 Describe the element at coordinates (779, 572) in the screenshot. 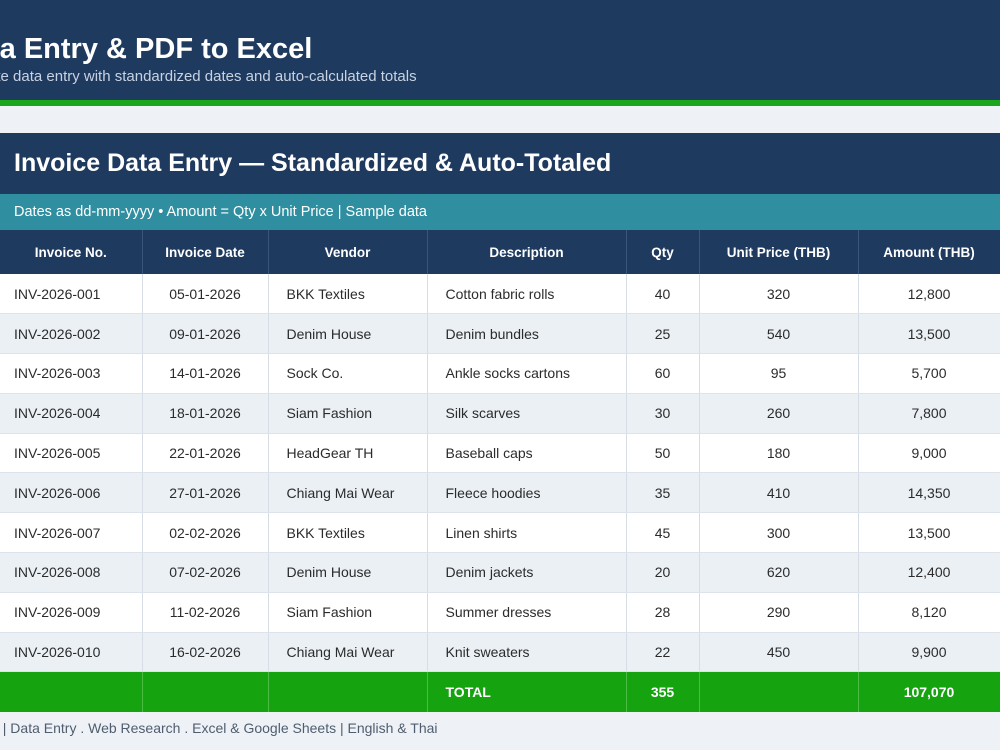

I see `unit-price-cell: 620` at that location.